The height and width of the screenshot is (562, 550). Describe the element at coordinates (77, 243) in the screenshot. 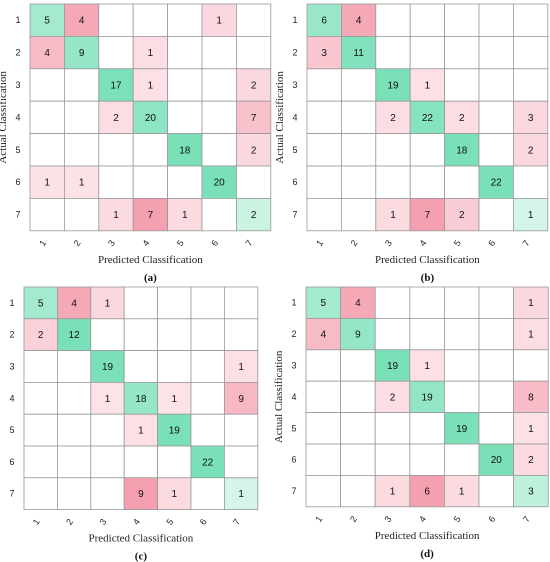

I see `x-tick-label: 2` at that location.